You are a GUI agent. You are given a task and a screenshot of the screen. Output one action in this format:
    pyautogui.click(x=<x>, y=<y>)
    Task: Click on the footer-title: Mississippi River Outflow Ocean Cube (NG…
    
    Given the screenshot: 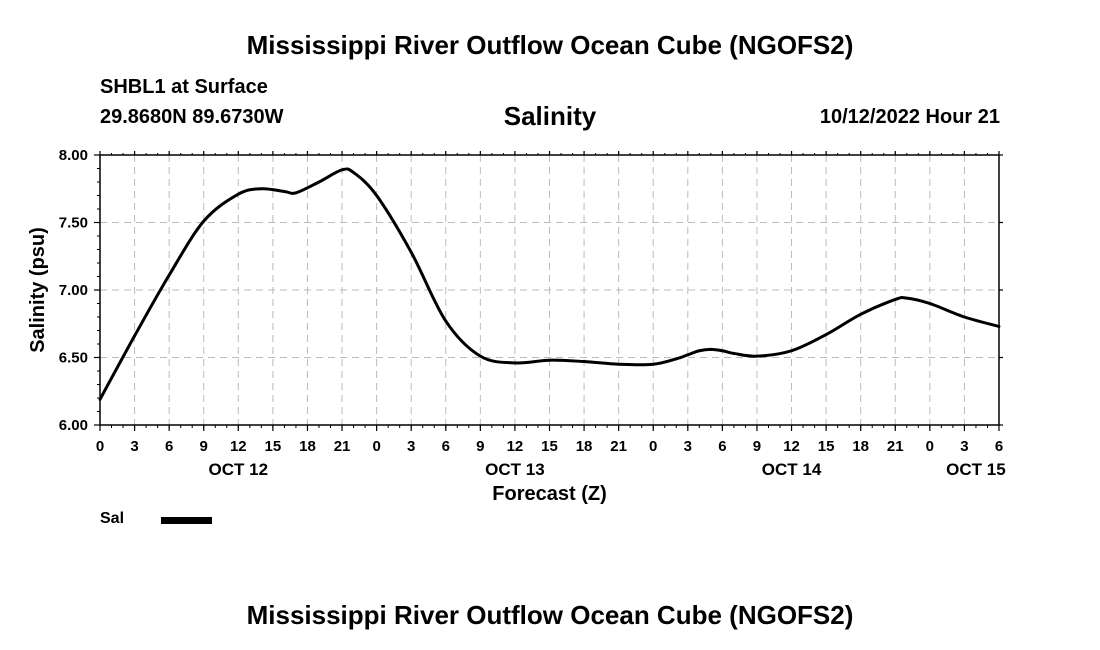 What is the action you would take?
    pyautogui.click(x=550, y=615)
    